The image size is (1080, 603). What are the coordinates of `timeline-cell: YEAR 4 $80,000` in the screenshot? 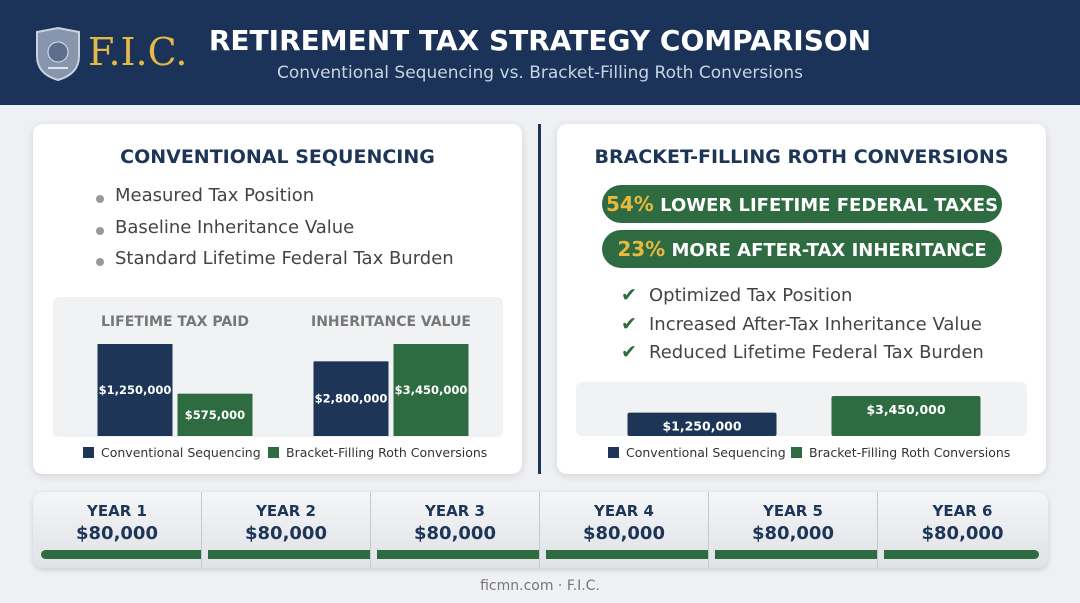 It's located at (624, 530).